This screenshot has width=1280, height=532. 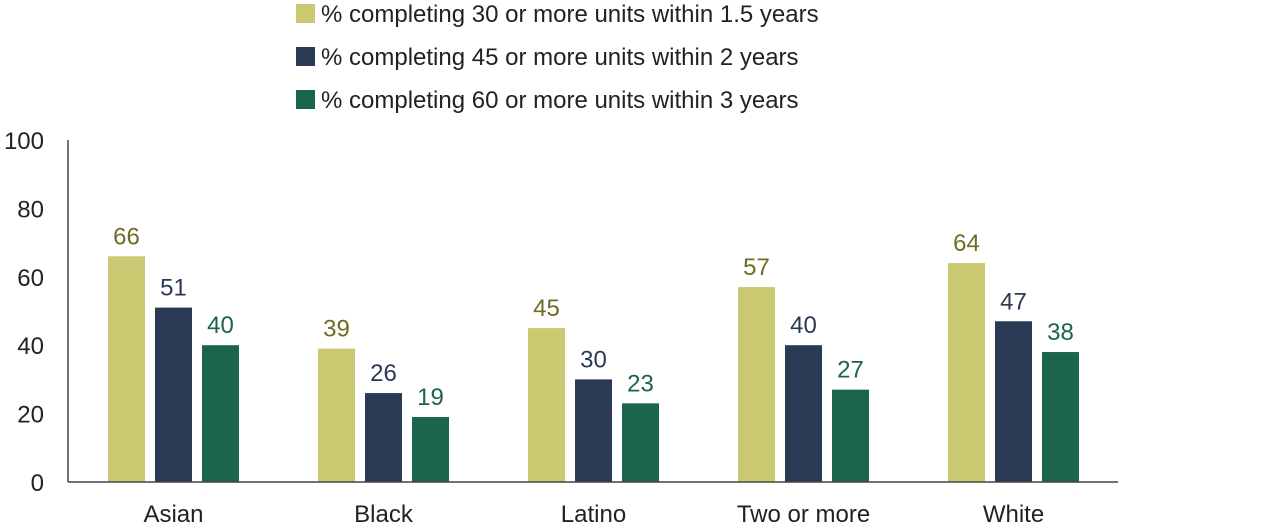 What do you see at coordinates (336, 329) in the screenshot?
I see `data-label: 39` at bounding box center [336, 329].